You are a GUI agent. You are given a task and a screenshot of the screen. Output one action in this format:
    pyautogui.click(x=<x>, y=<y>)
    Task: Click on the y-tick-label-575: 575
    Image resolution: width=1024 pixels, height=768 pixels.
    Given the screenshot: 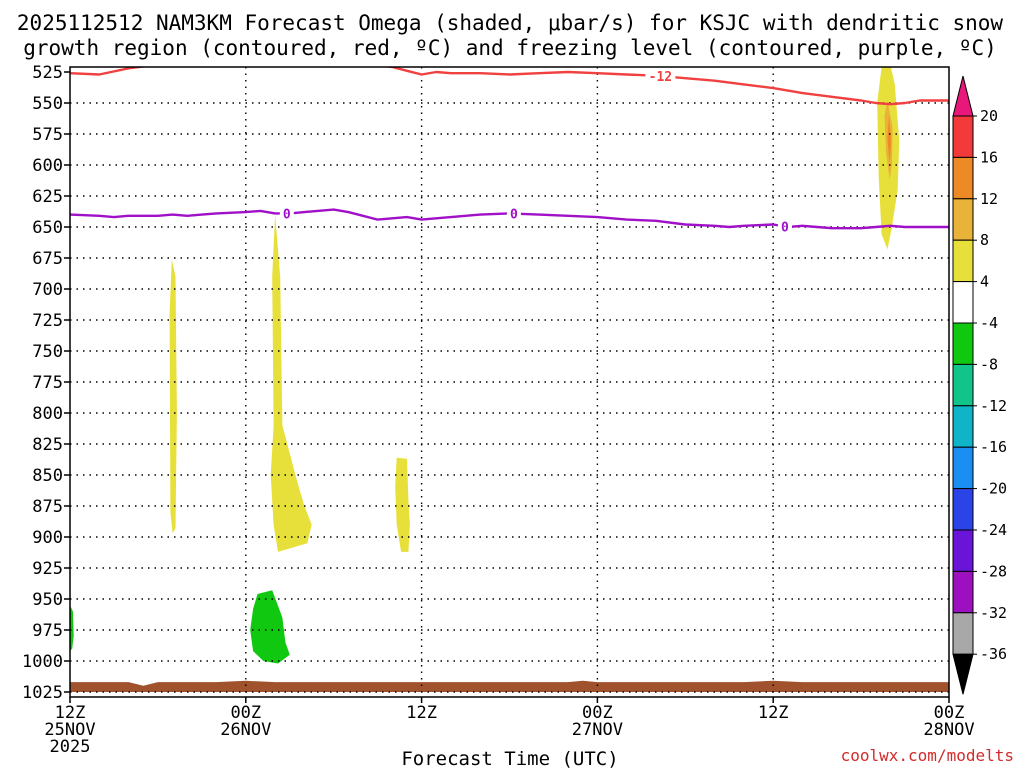 What is the action you would take?
    pyautogui.click(x=47, y=135)
    